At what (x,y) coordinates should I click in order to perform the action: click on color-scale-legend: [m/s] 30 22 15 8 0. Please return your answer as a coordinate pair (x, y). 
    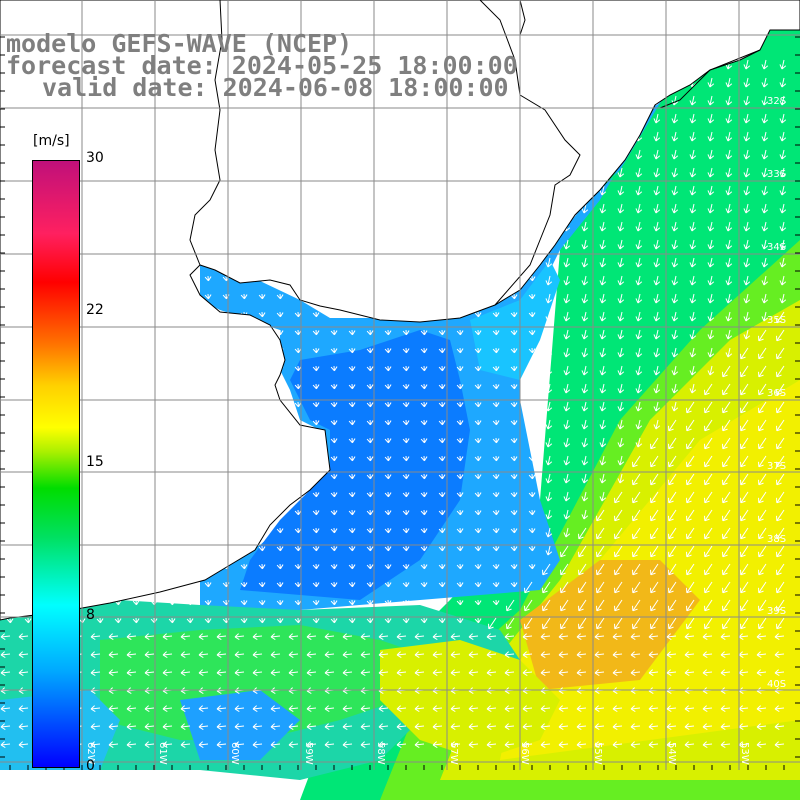
    Looking at the image, I should click on (70, 452).